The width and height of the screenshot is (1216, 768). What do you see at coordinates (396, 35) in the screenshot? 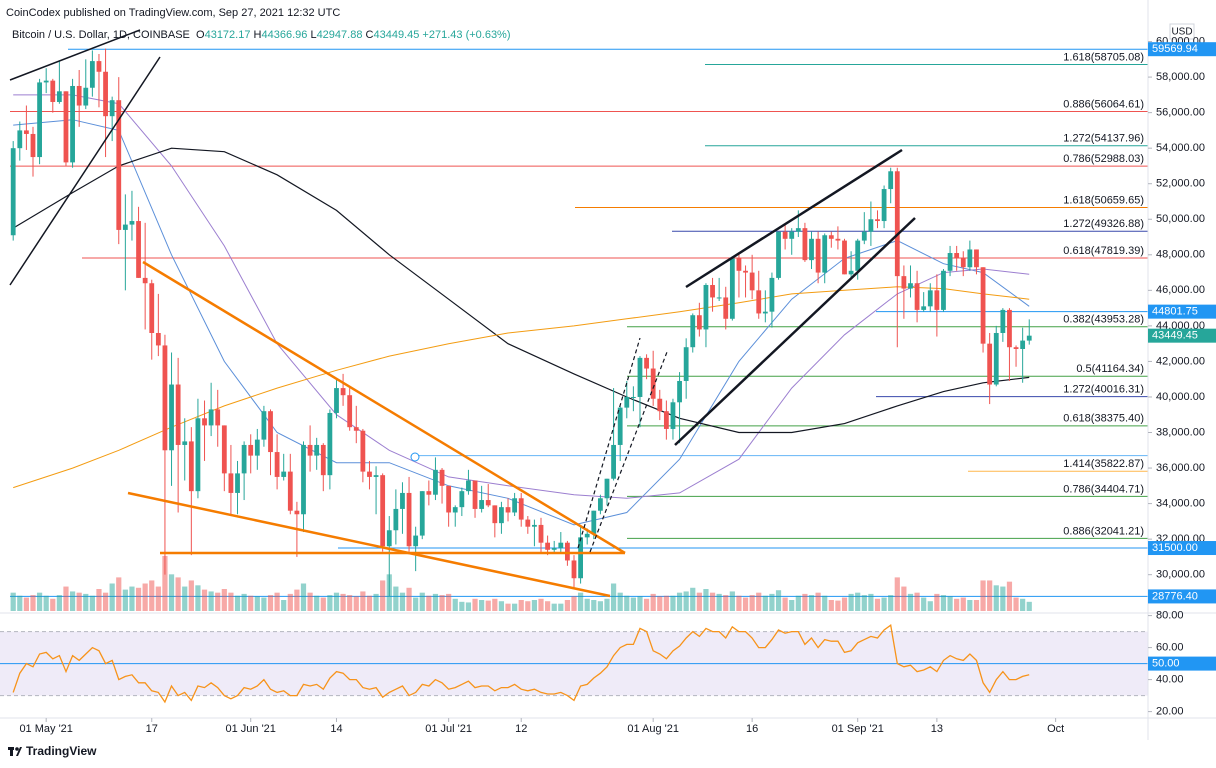
I see `ohlc-value: 43449.45` at bounding box center [396, 35].